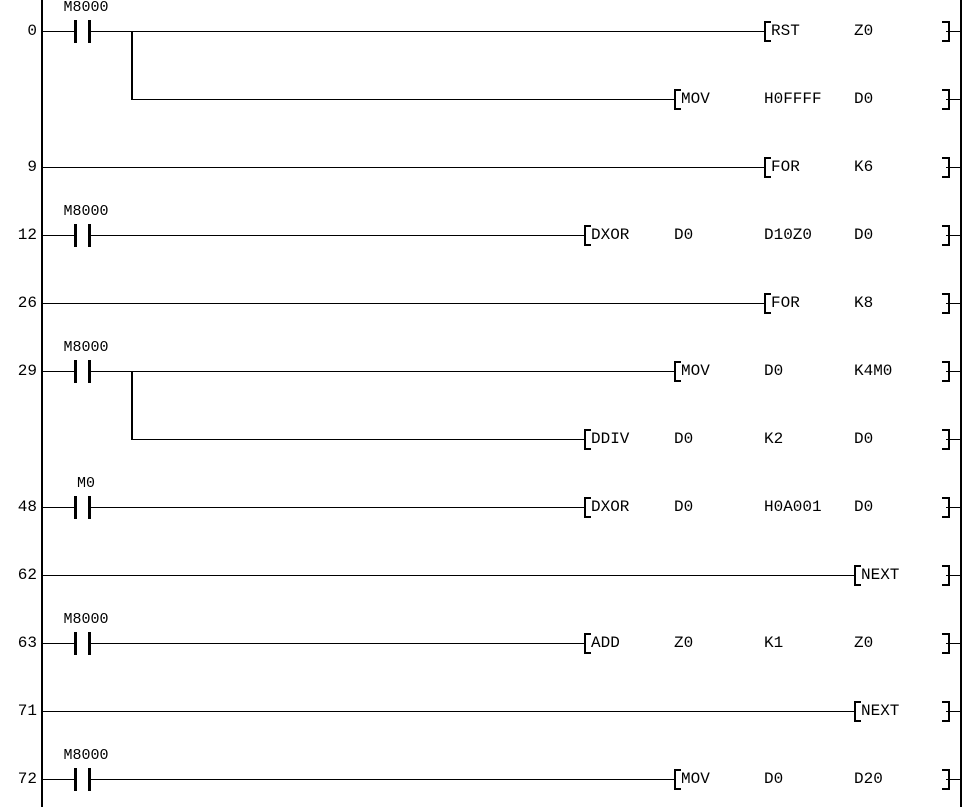 The height and width of the screenshot is (807, 972). I want to click on instruction-operand: K4M0, so click(873, 371).